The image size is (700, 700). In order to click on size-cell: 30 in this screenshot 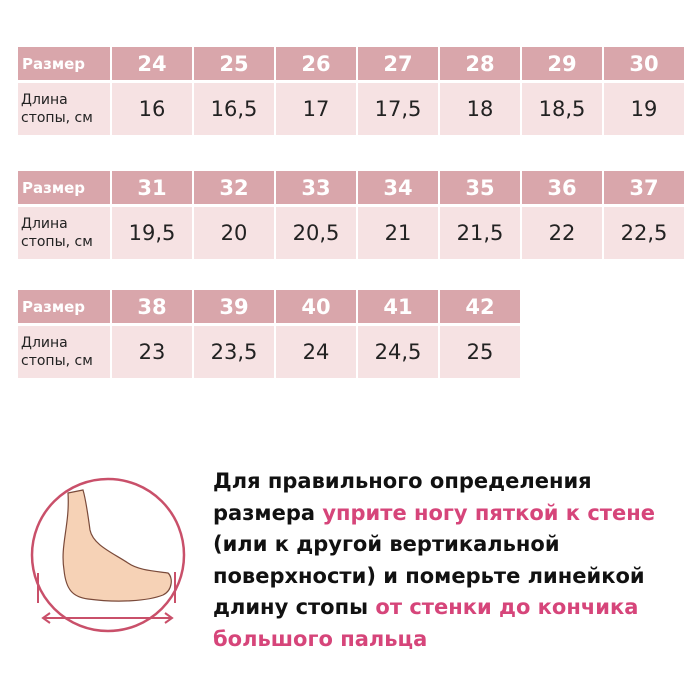, I will do `click(644, 63)`.